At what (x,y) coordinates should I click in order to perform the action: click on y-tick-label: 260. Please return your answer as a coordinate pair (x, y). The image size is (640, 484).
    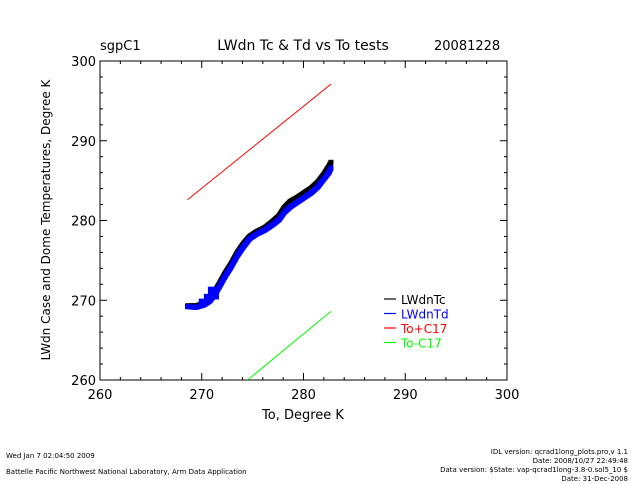
    Looking at the image, I should click on (83, 381).